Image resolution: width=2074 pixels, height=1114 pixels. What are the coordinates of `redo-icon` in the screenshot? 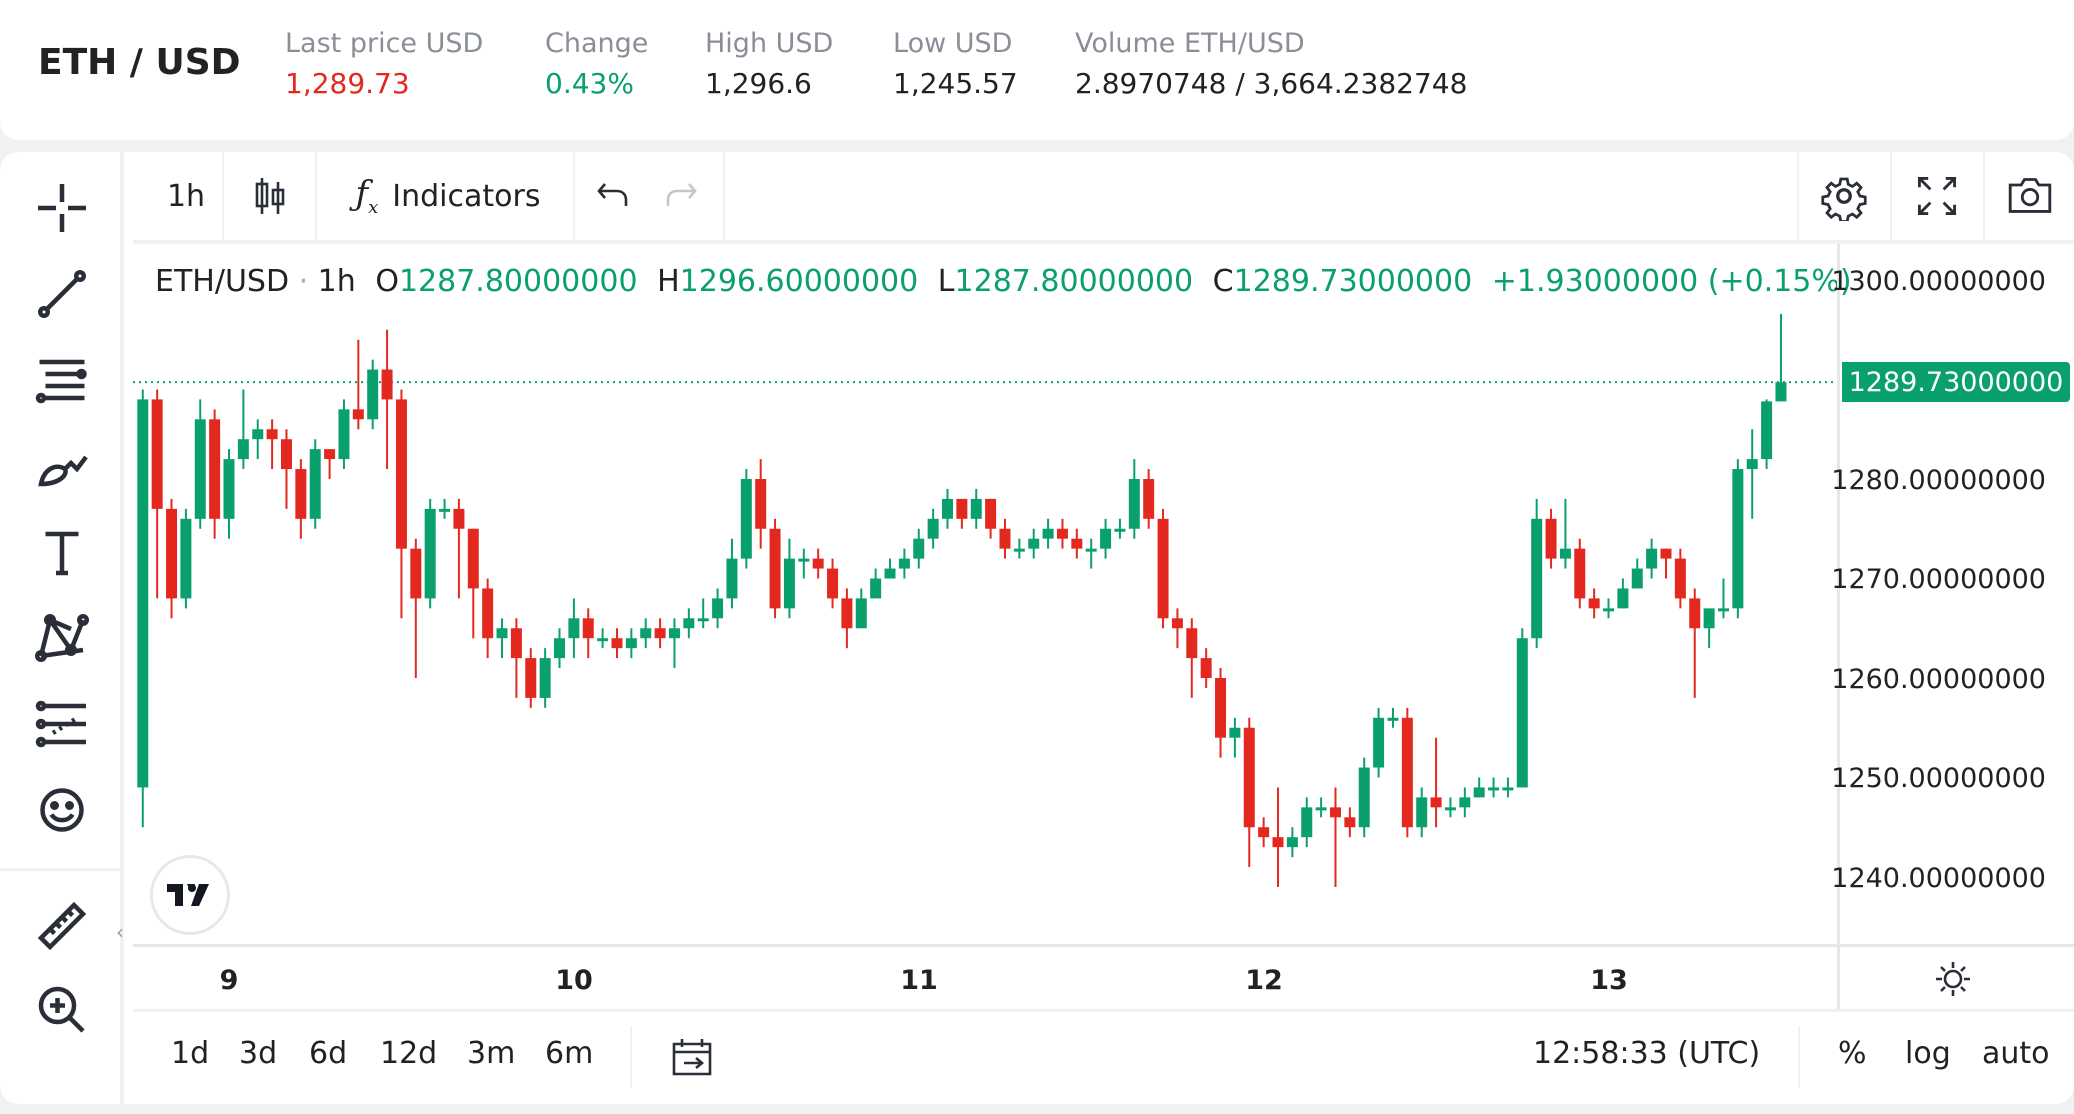 It's located at (681, 194).